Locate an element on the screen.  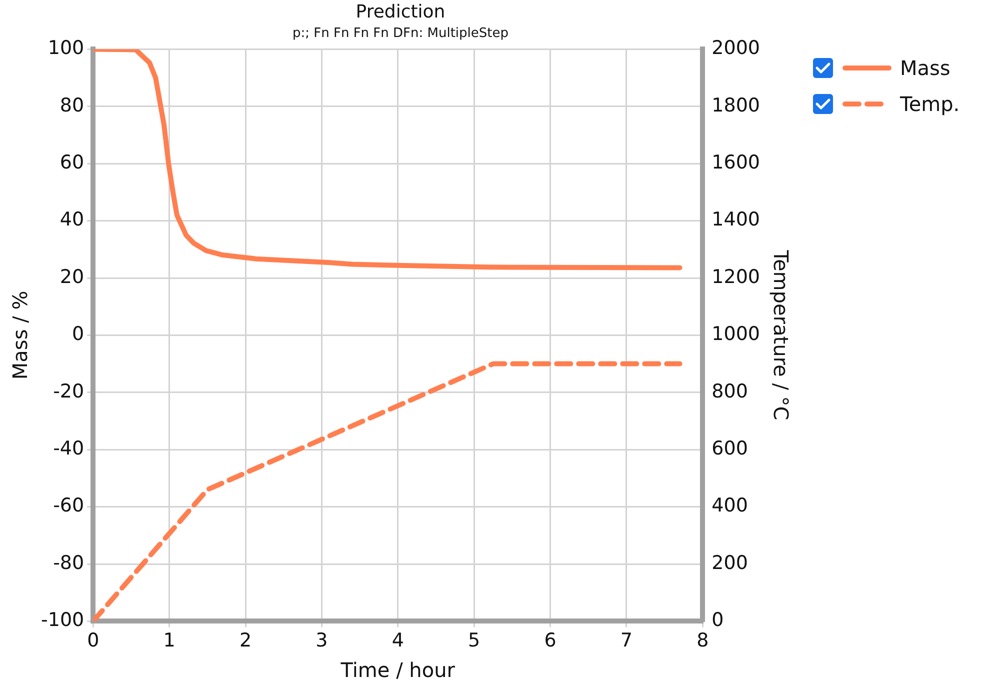
y-tick-label: -100 is located at coordinates (62, 620).